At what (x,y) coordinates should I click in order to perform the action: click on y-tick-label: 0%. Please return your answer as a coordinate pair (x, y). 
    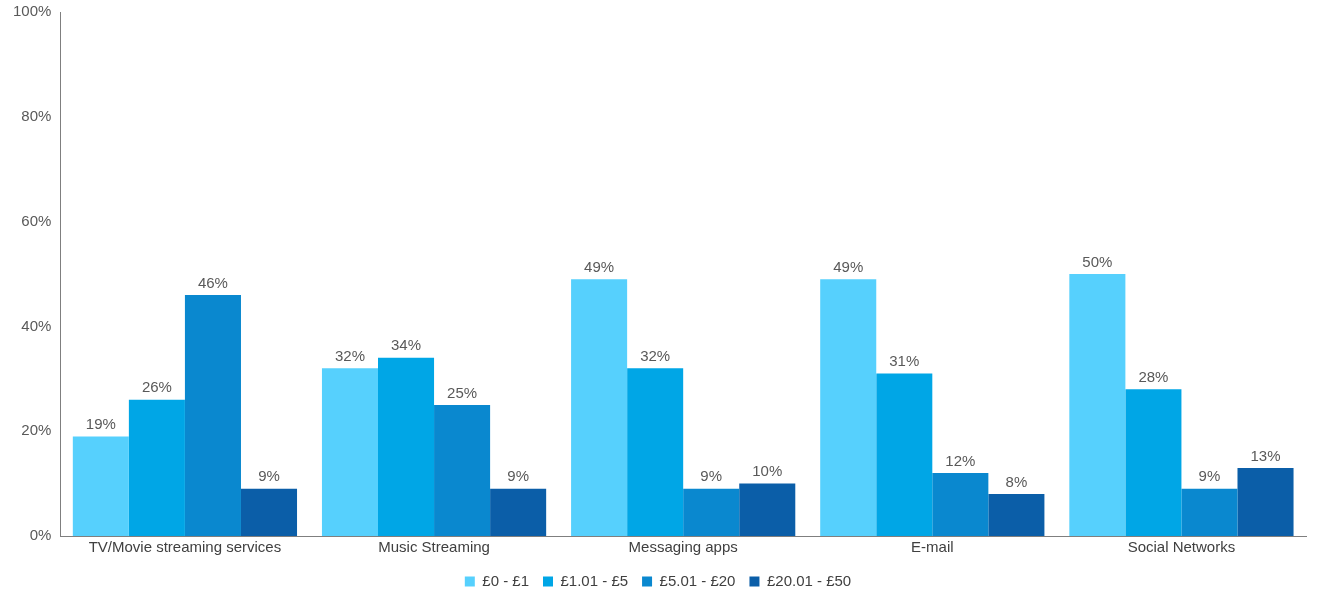
    Looking at the image, I should click on (40, 535).